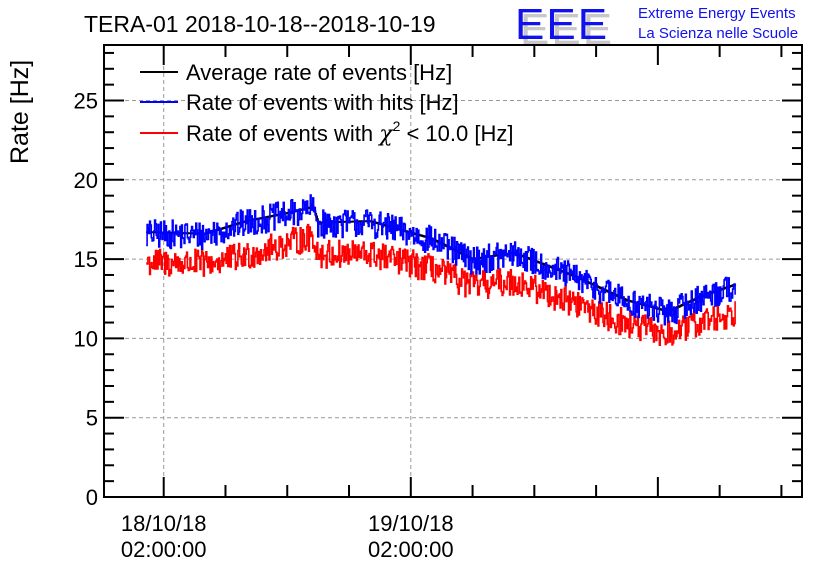 The image size is (836, 572). I want to click on x-tick-label-date: 18/10/18, so click(164, 523).